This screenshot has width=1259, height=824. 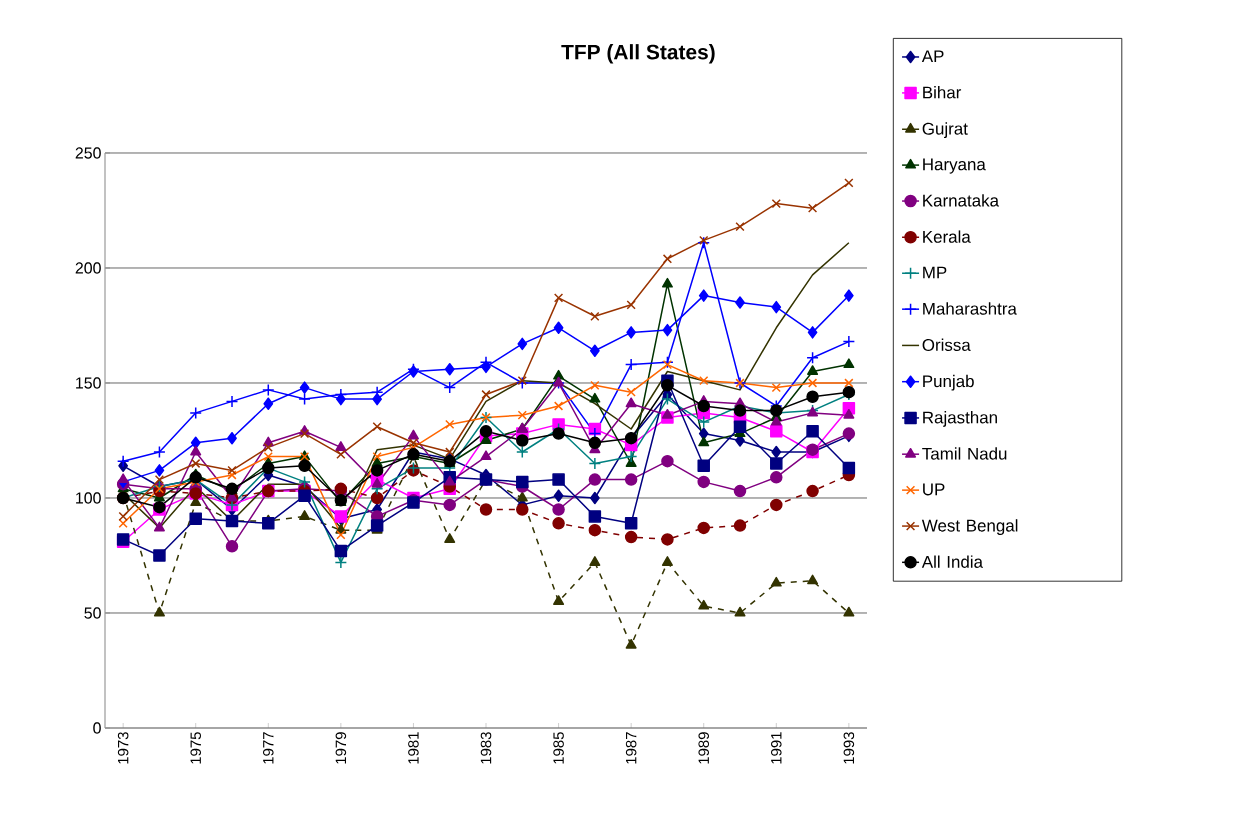 I want to click on x-tick-label: 1977, so click(x=268, y=748).